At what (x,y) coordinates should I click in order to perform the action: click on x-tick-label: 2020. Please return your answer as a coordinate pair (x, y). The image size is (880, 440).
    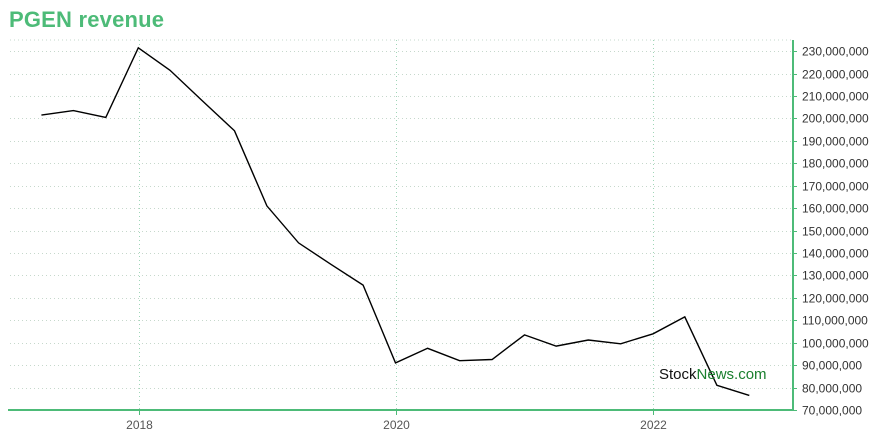
    Looking at the image, I should click on (396, 425).